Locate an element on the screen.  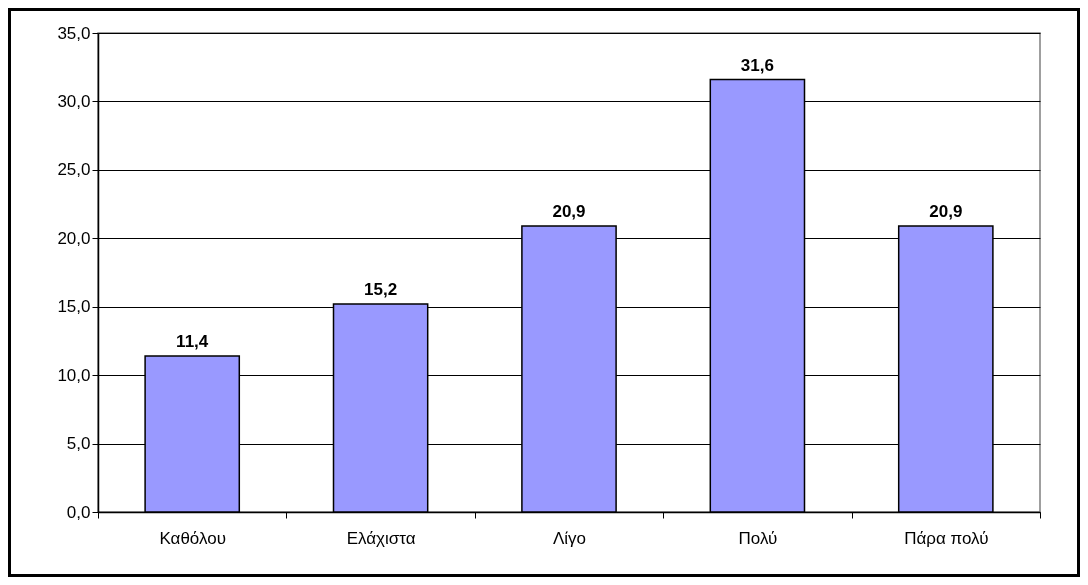
x-tick-label: Πολύ is located at coordinates (758, 538).